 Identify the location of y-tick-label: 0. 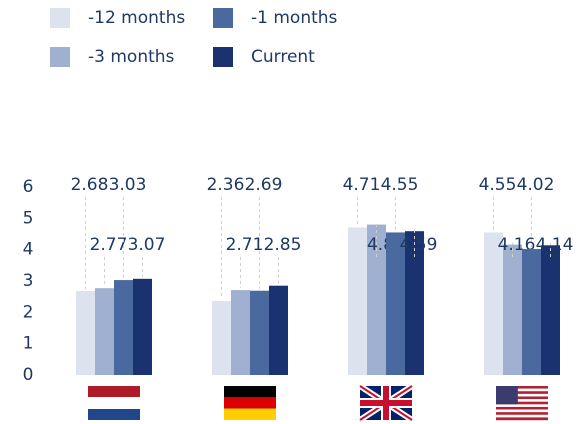
(28, 375).